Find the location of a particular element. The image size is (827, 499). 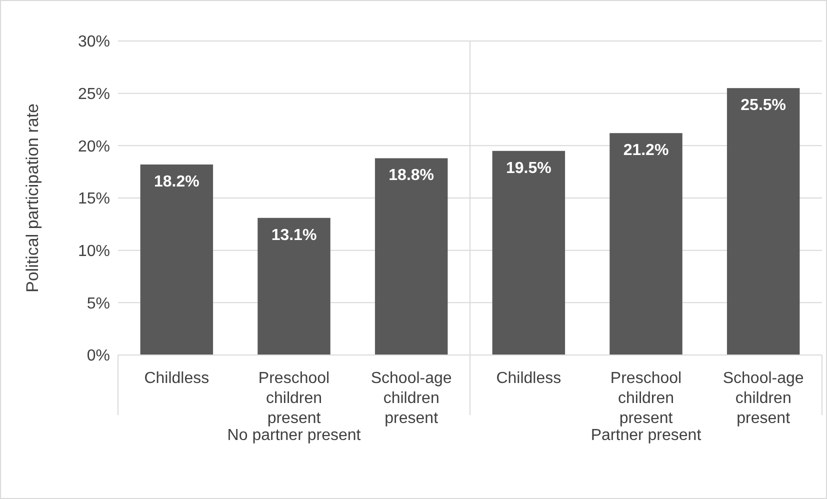

text: No partner present is located at coordinates (294, 435).